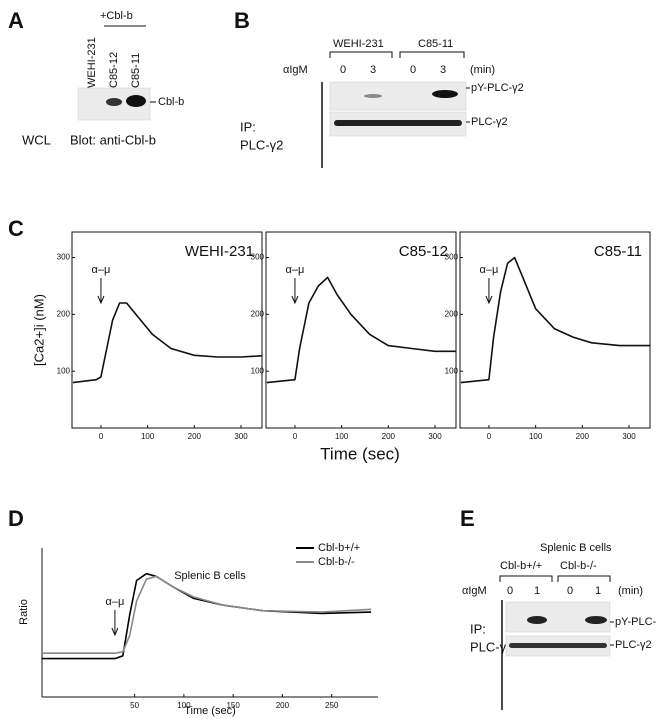 The height and width of the screenshot is (719, 656). What do you see at coordinates (134, 705) in the screenshot?
I see `x-tick-label: 50` at bounding box center [134, 705].